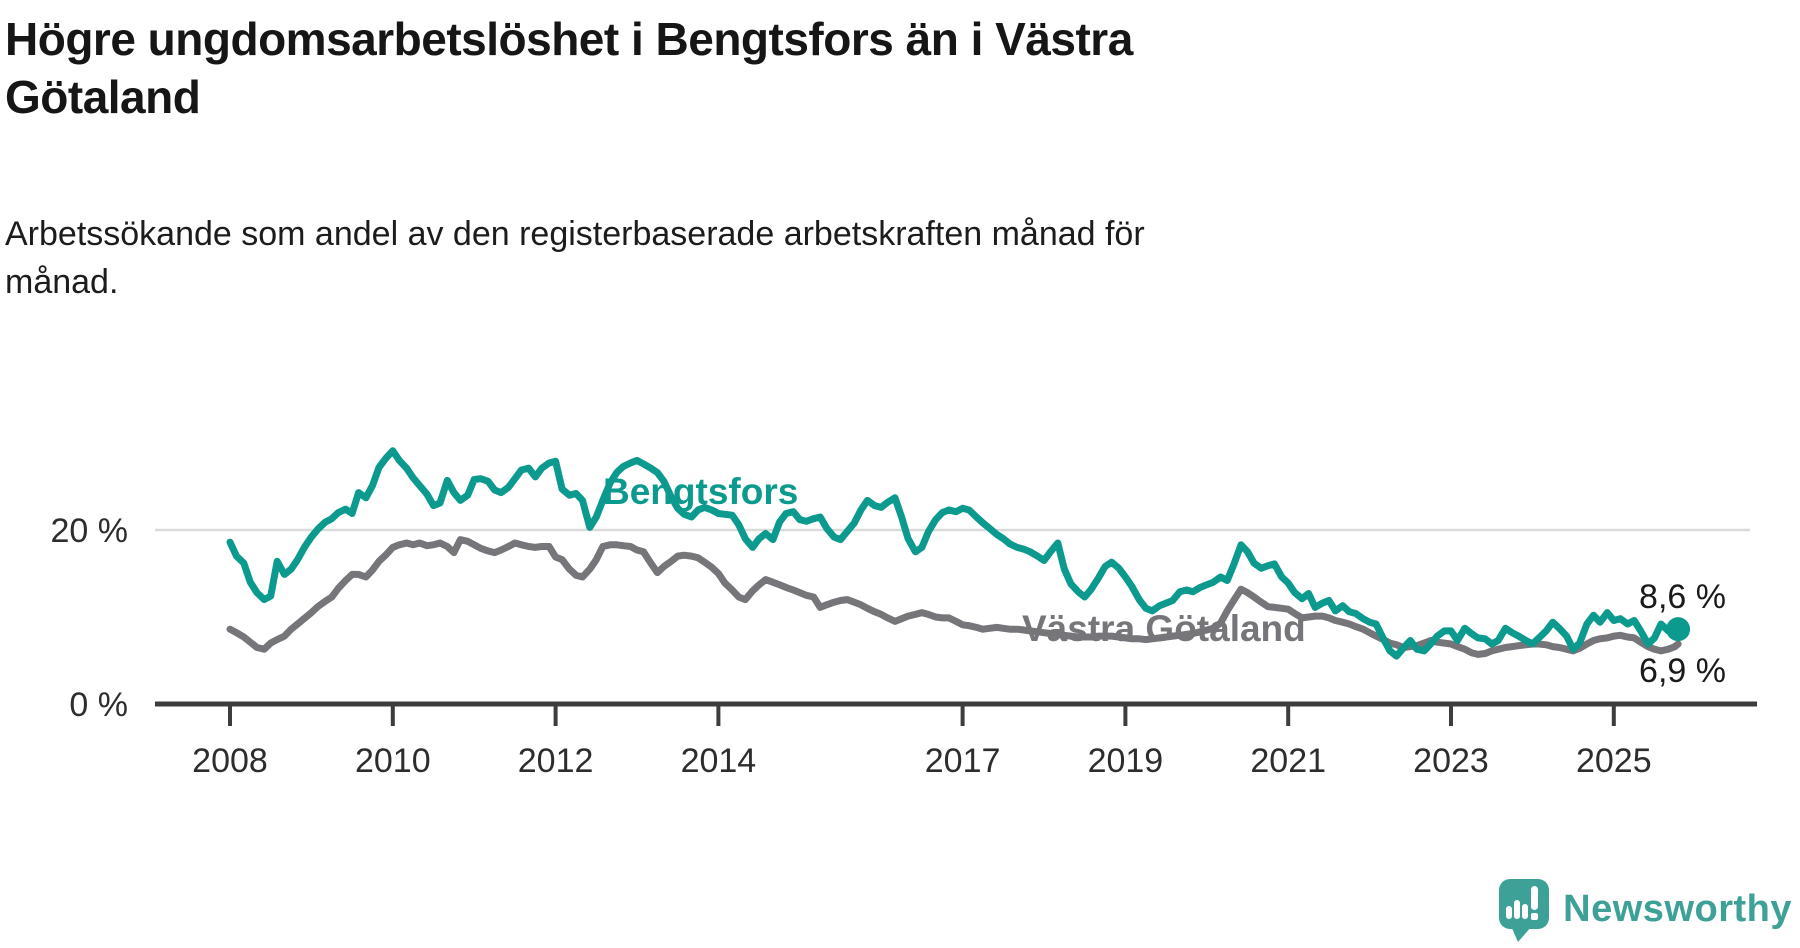 This screenshot has width=1800, height=948. I want to click on newsworthy-logo-text: Newsworthy, so click(1677, 908).